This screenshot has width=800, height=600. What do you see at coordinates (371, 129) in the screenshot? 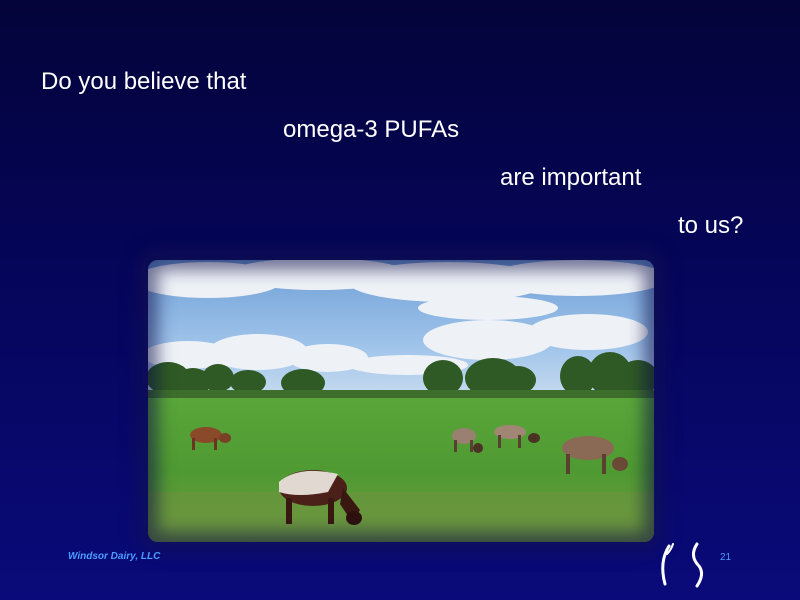
I see `question-line-2: omega-3 PUFAs` at bounding box center [371, 129].